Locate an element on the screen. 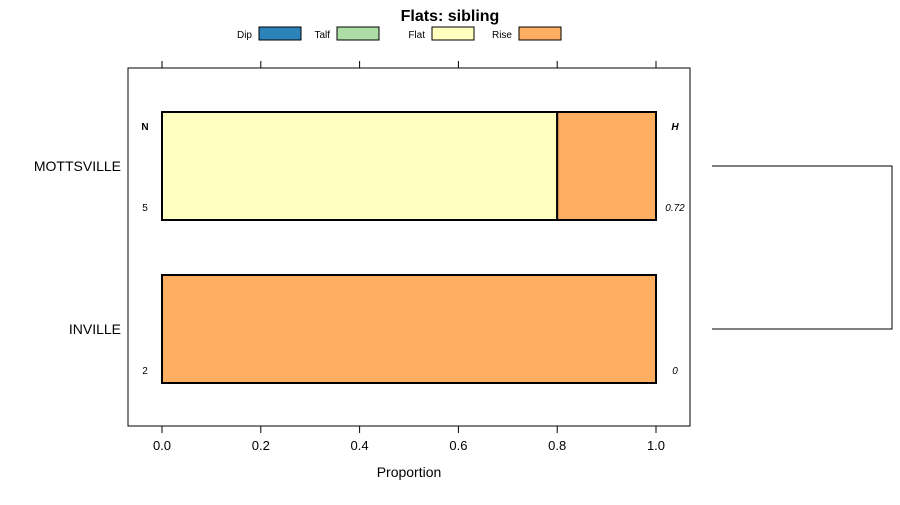  y-tick-label-inville: INVILLE is located at coordinates (95, 329).